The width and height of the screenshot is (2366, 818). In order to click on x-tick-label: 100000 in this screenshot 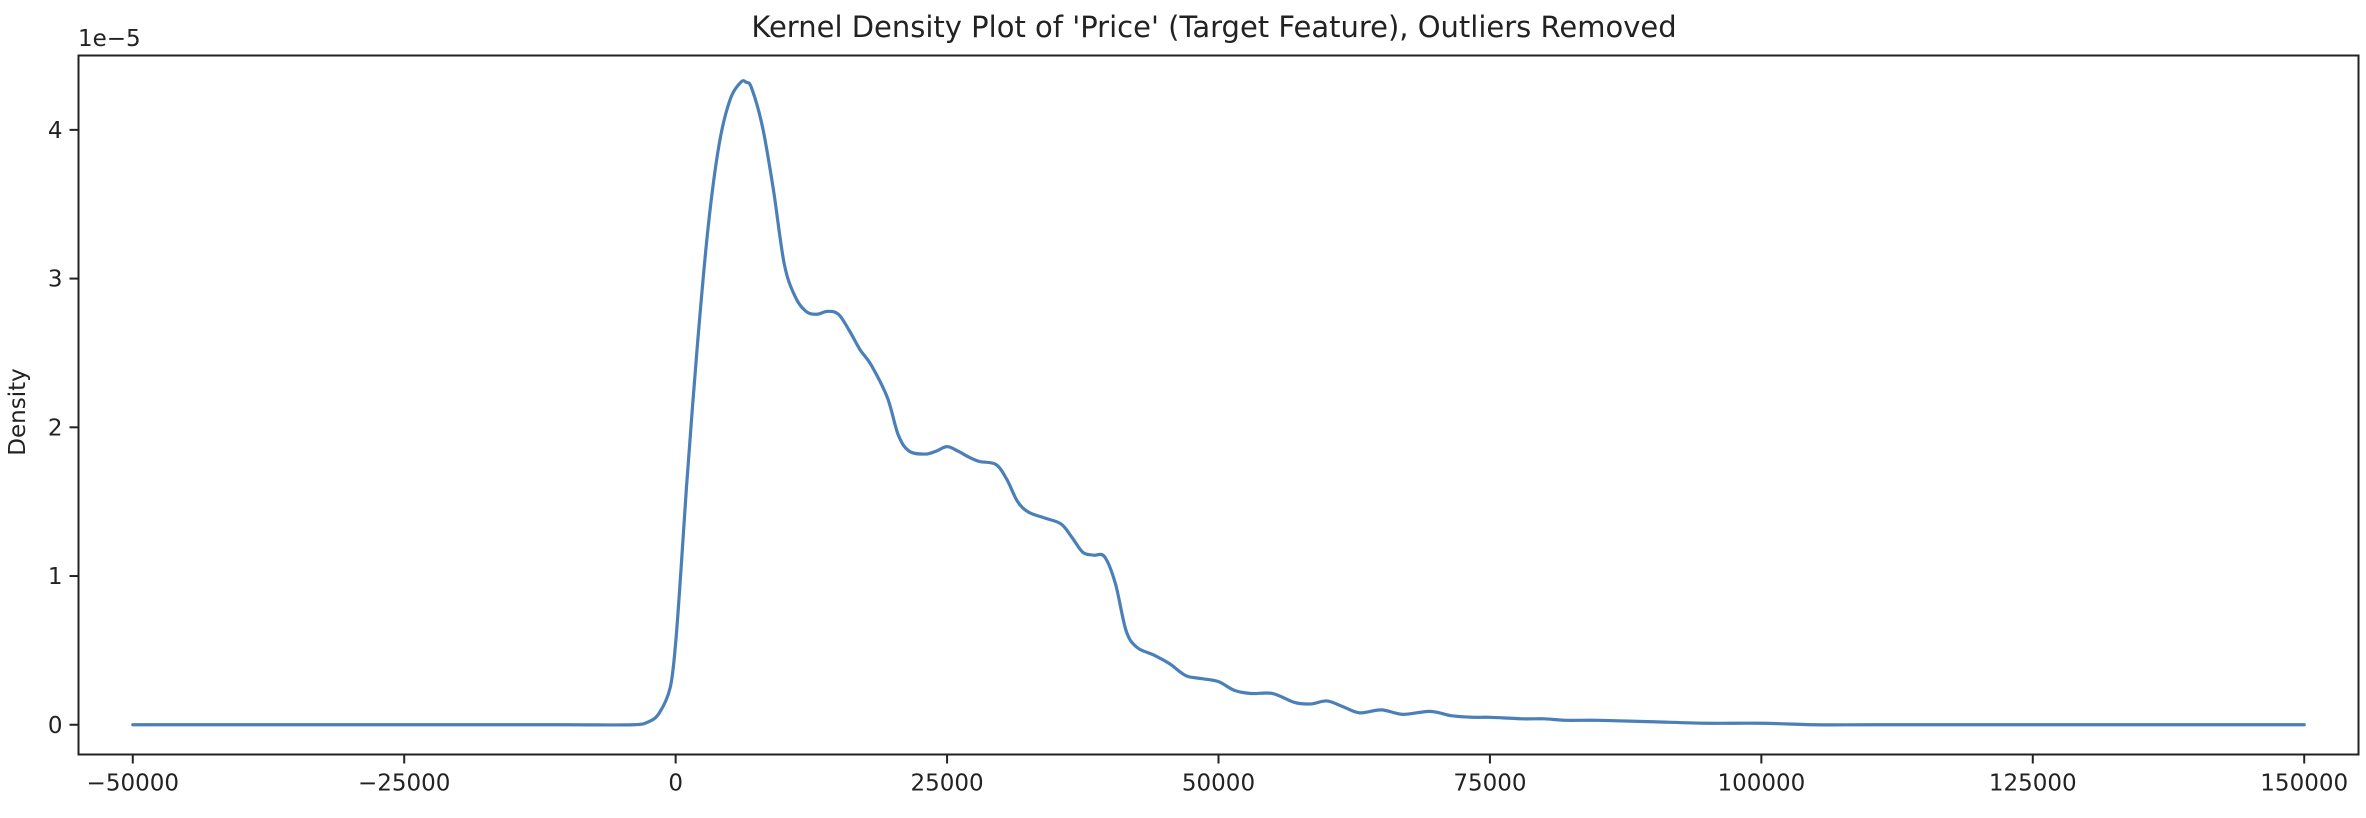, I will do `click(1761, 784)`.